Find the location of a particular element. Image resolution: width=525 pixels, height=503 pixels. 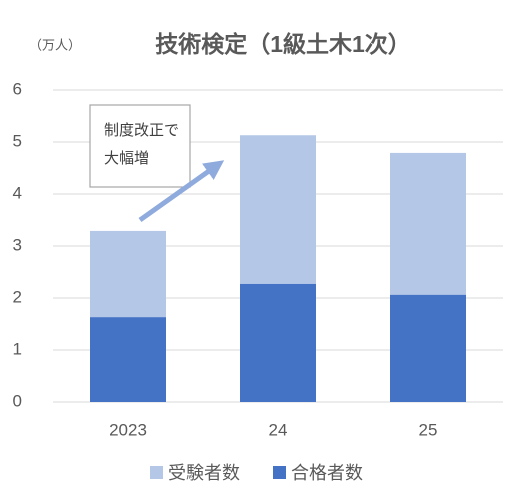

chart-title: 技術検定（1級土木1次） is located at coordinates (283, 44).